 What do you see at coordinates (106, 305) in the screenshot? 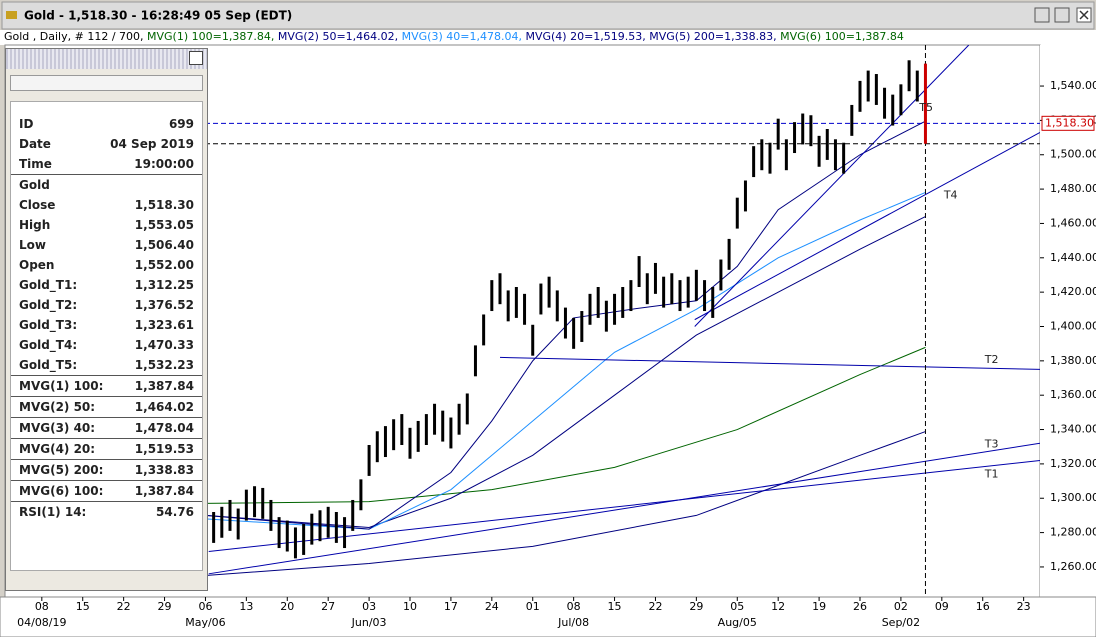
I see `data-row: Gold_T2: 1,376.52` at bounding box center [106, 305].